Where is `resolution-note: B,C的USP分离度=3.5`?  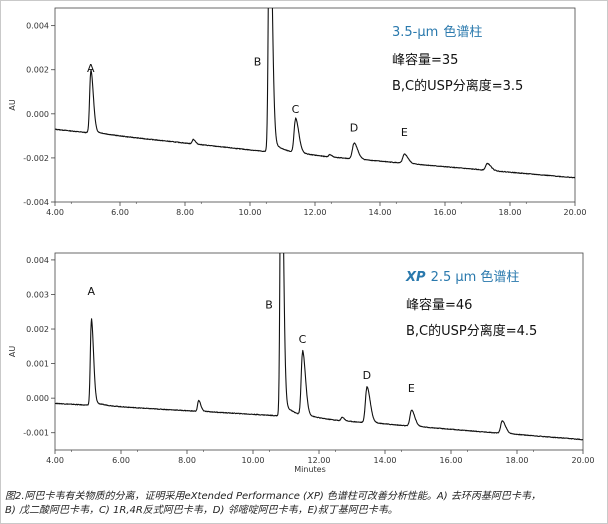 resolution-note: B,C的USP分离度=3.5 is located at coordinates (457, 86).